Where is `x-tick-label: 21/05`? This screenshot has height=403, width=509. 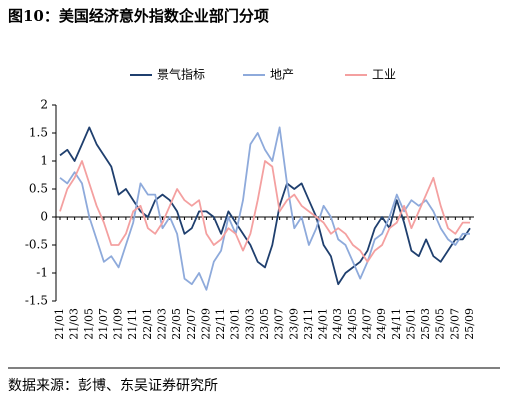 x-tick-label: 21/05 is located at coordinates (88, 324).